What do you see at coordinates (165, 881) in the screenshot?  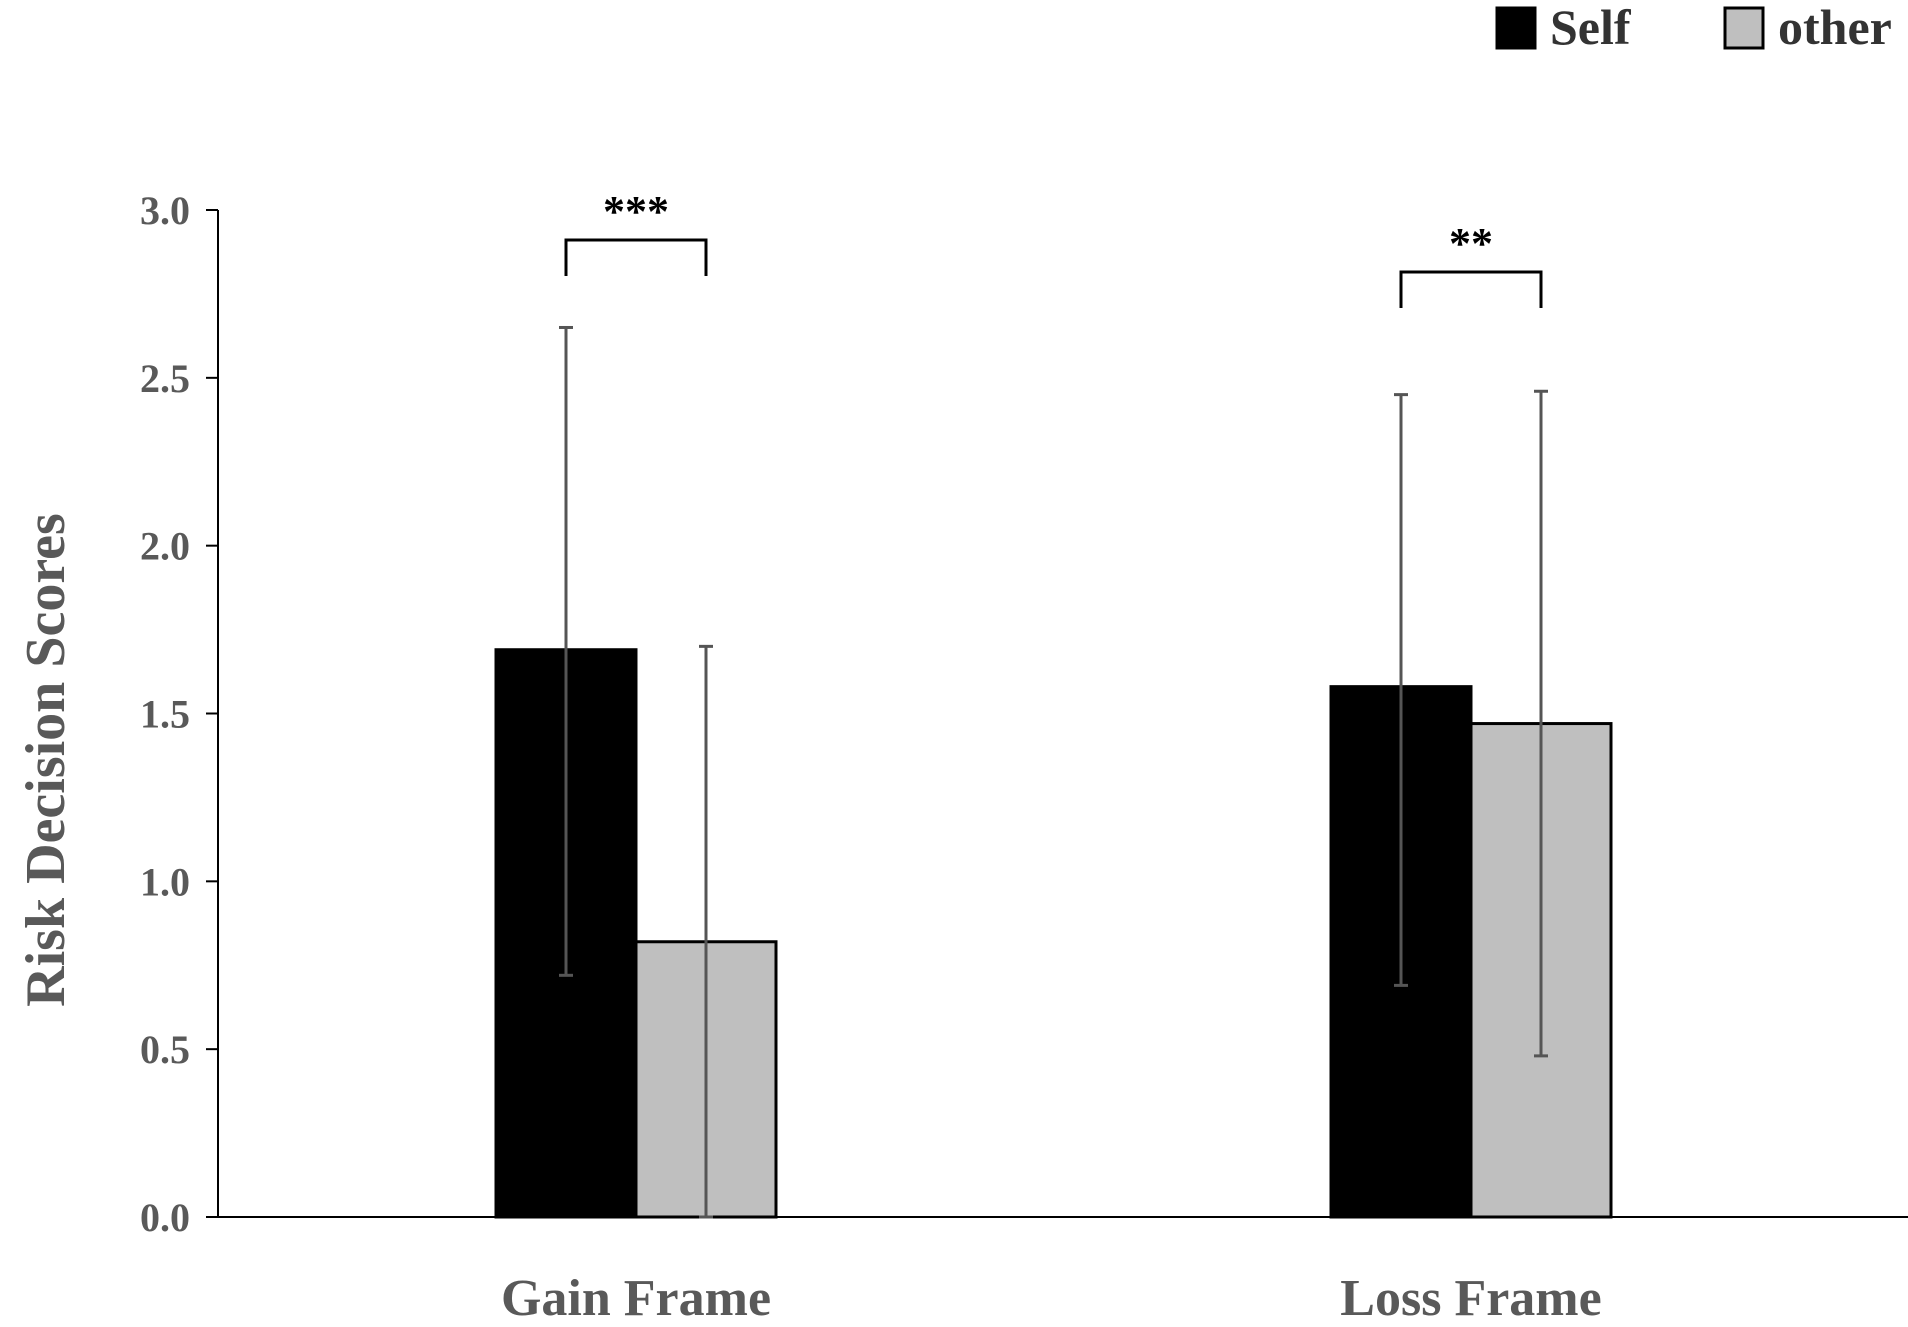 I see `y-tick-label: 1.0` at bounding box center [165, 881].